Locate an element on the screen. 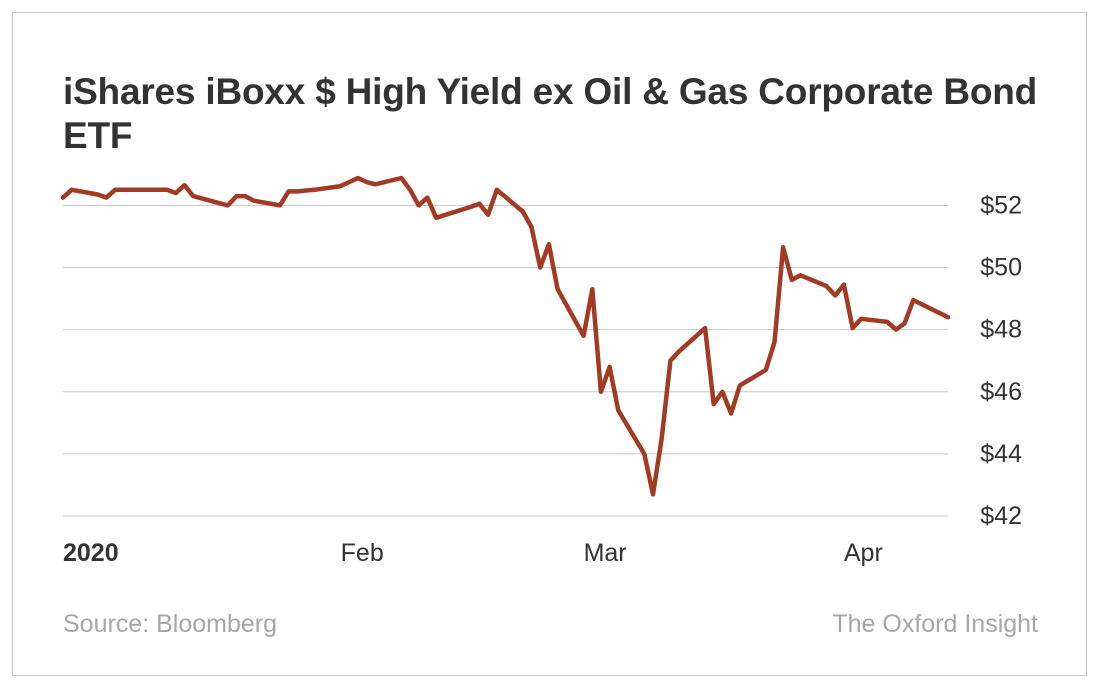 This screenshot has width=1101, height=692. x-tick-label: Mar is located at coordinates (605, 553).